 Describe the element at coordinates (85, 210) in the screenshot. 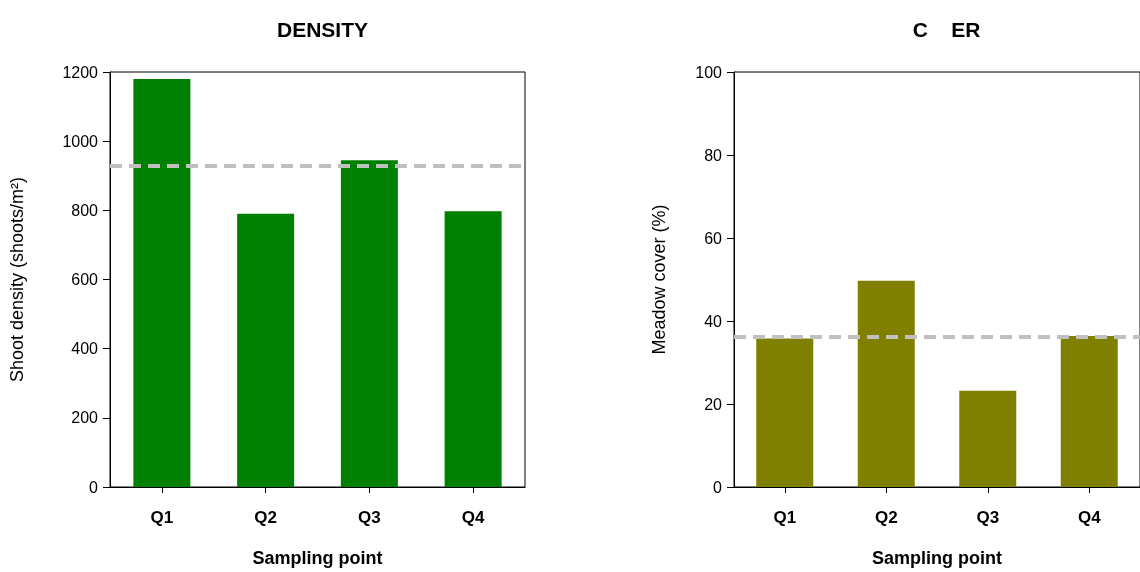

I see `y-tick-label: 800` at that location.